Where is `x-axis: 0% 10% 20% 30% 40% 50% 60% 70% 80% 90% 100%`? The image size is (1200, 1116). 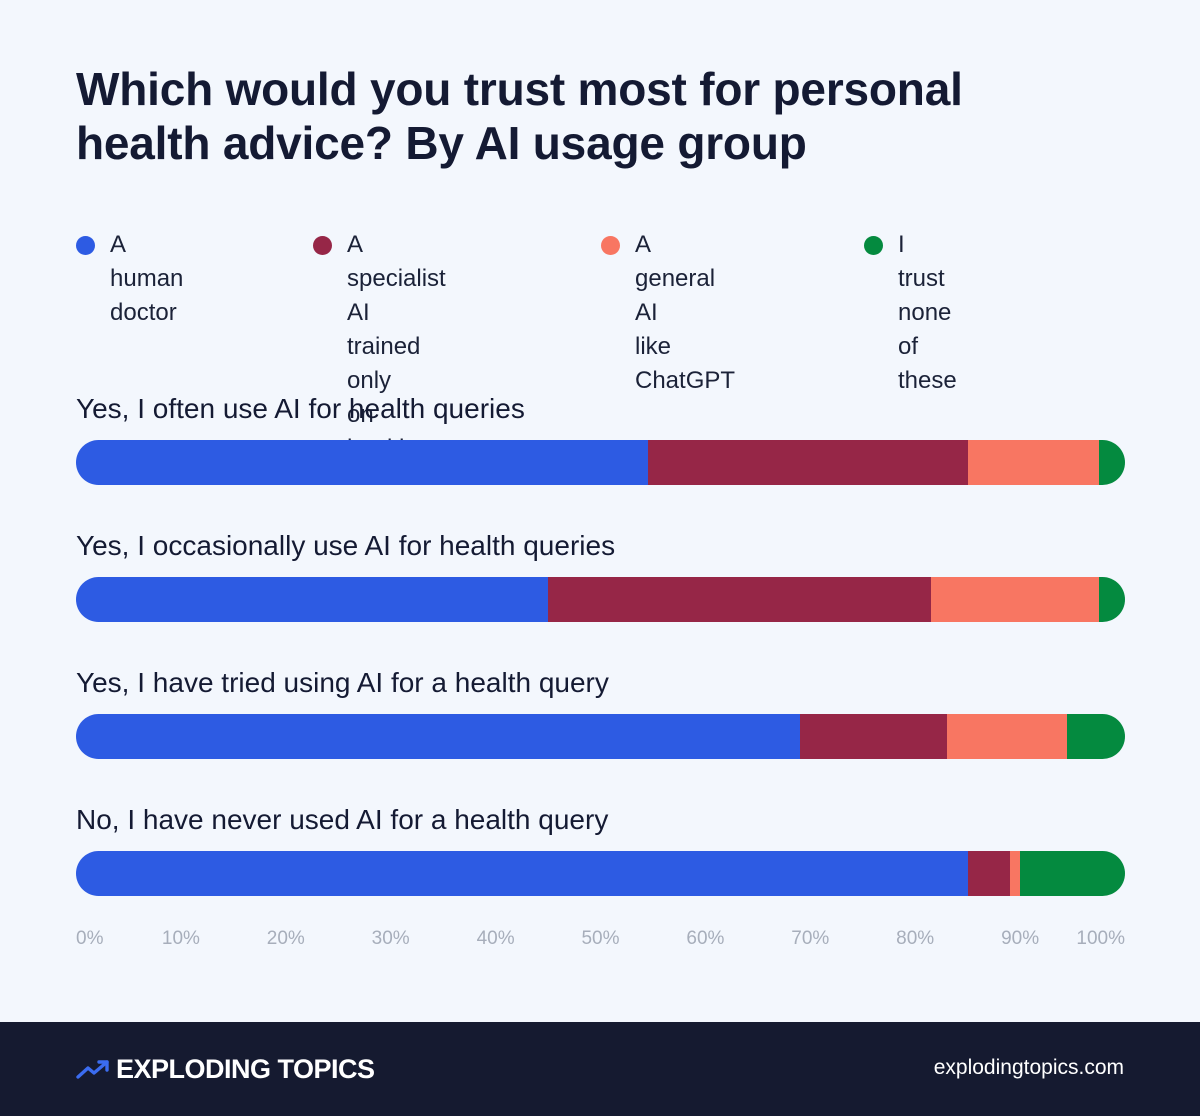 x-axis: 0% 10% 20% 30% 40% 50% 60% 70% 80% 90% 100% is located at coordinates (600, 940).